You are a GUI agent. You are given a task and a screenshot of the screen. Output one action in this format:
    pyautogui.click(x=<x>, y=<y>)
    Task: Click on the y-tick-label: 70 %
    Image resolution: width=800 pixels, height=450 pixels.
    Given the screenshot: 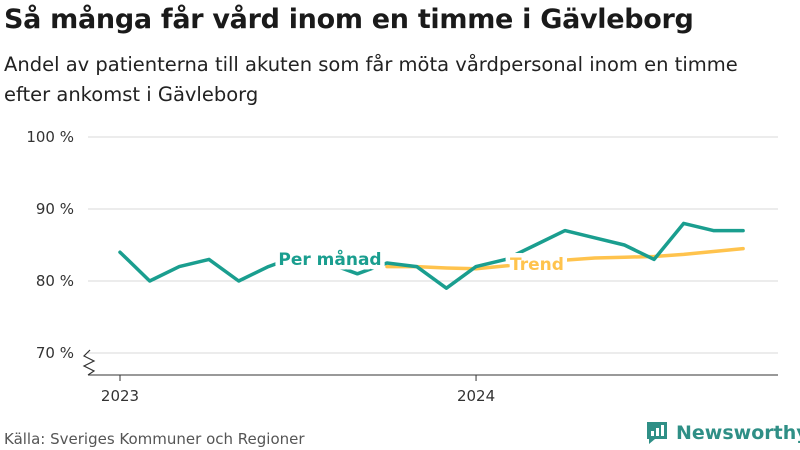 What is the action you would take?
    pyautogui.click(x=55, y=353)
    